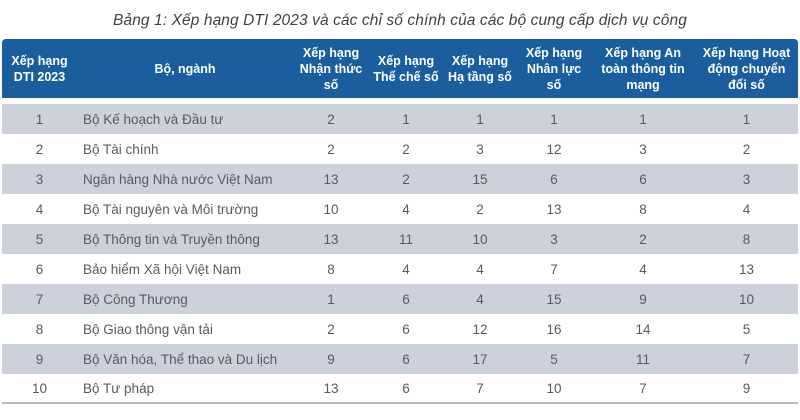 The width and height of the screenshot is (800, 420). What do you see at coordinates (185, 179) in the screenshot?
I see `ministry-name-cell: Ngân hàng Nhà nước Việt Nam` at bounding box center [185, 179].